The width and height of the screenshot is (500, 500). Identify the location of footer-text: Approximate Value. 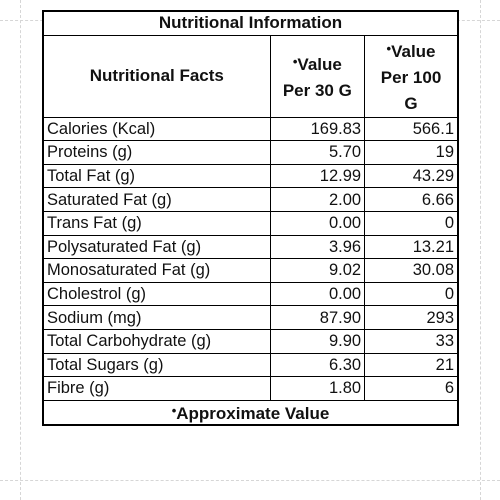
(253, 413).